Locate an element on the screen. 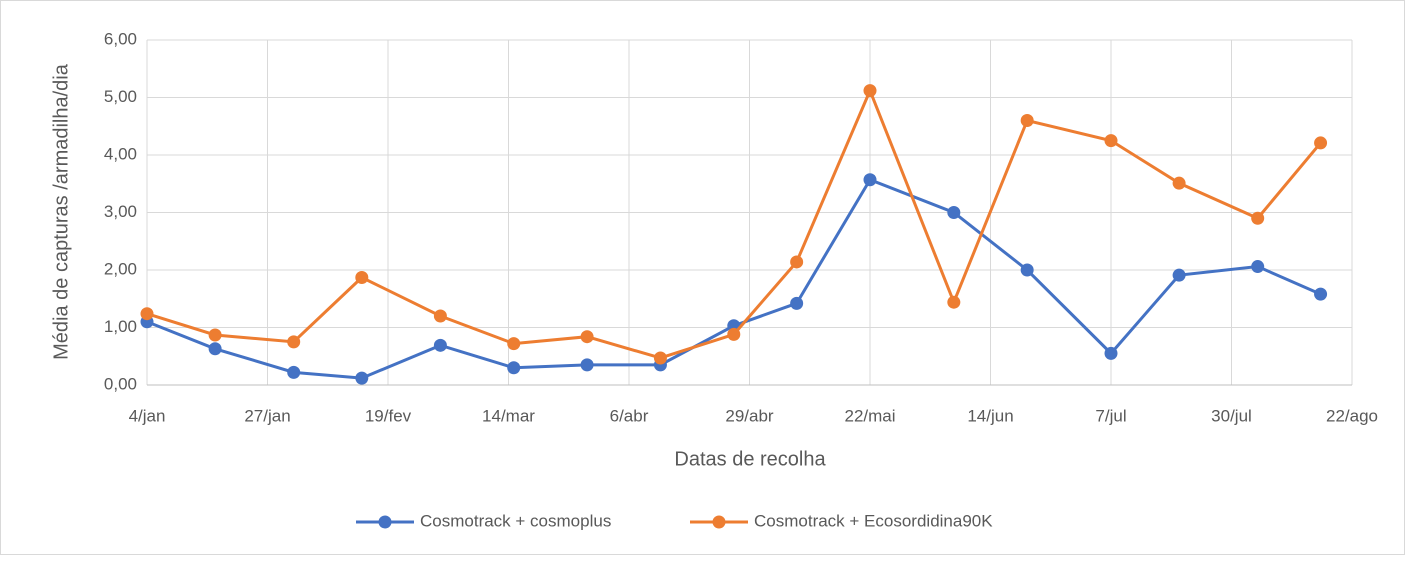 The height and width of the screenshot is (561, 1406). x-tick-label: 14/jun is located at coordinates (990, 415).